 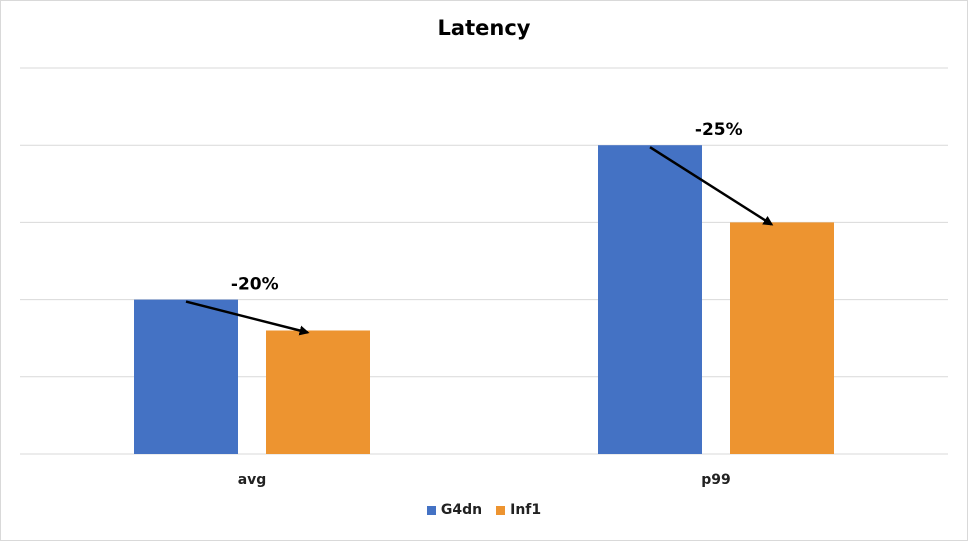 I want to click on legend-item-g4dn: G4dn, so click(x=454, y=510).